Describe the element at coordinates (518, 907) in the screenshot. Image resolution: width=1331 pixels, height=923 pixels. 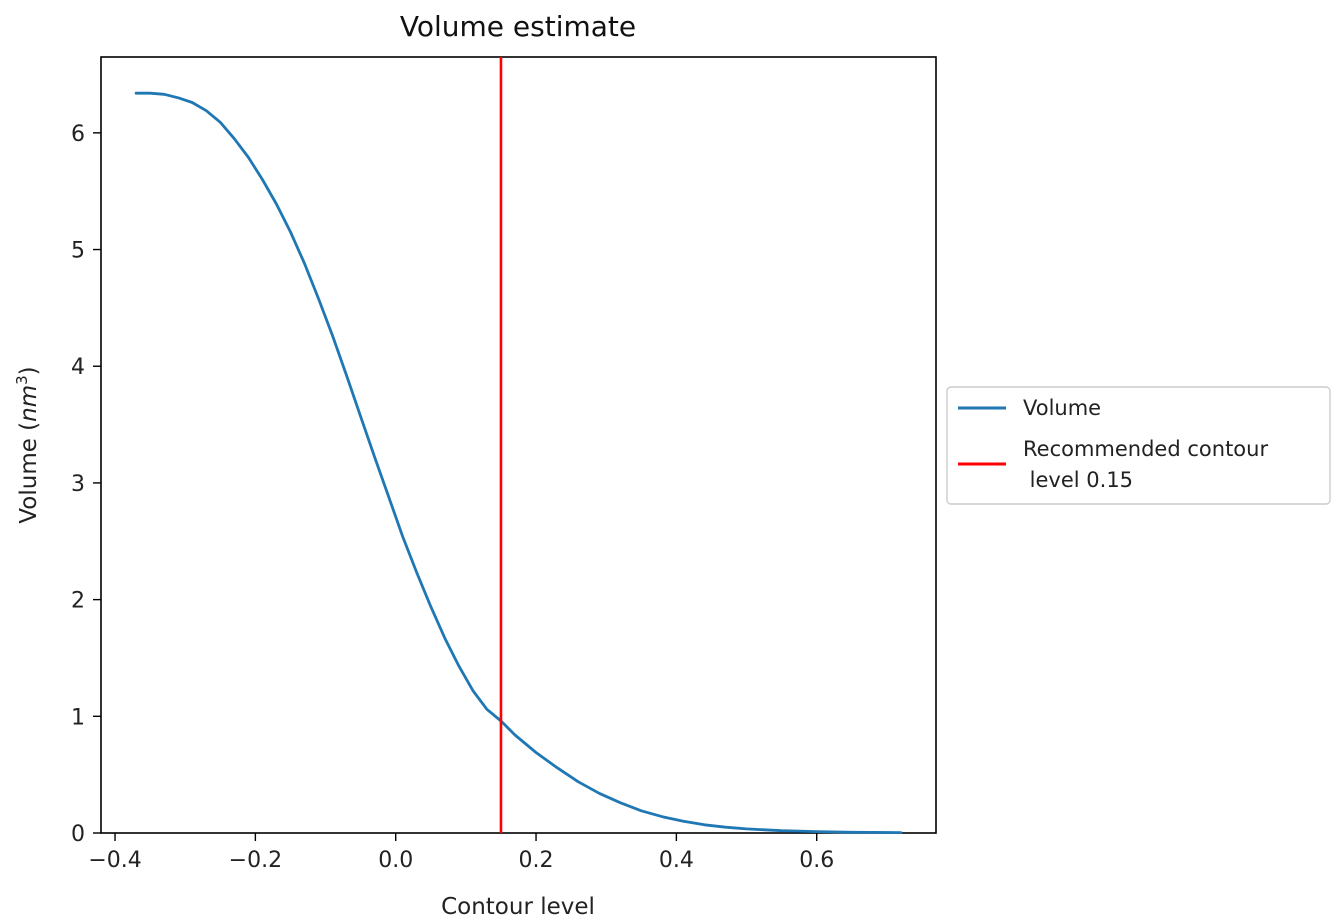
I see `x-axis-title: Contour level` at that location.